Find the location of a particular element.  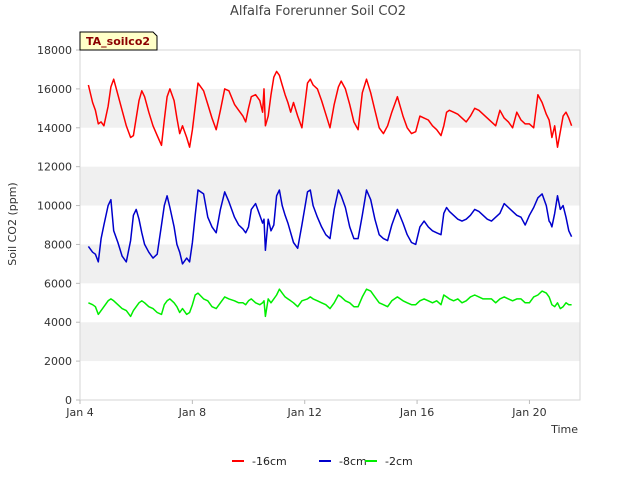

y-tick-label: 4000 is located at coordinates (58, 322).